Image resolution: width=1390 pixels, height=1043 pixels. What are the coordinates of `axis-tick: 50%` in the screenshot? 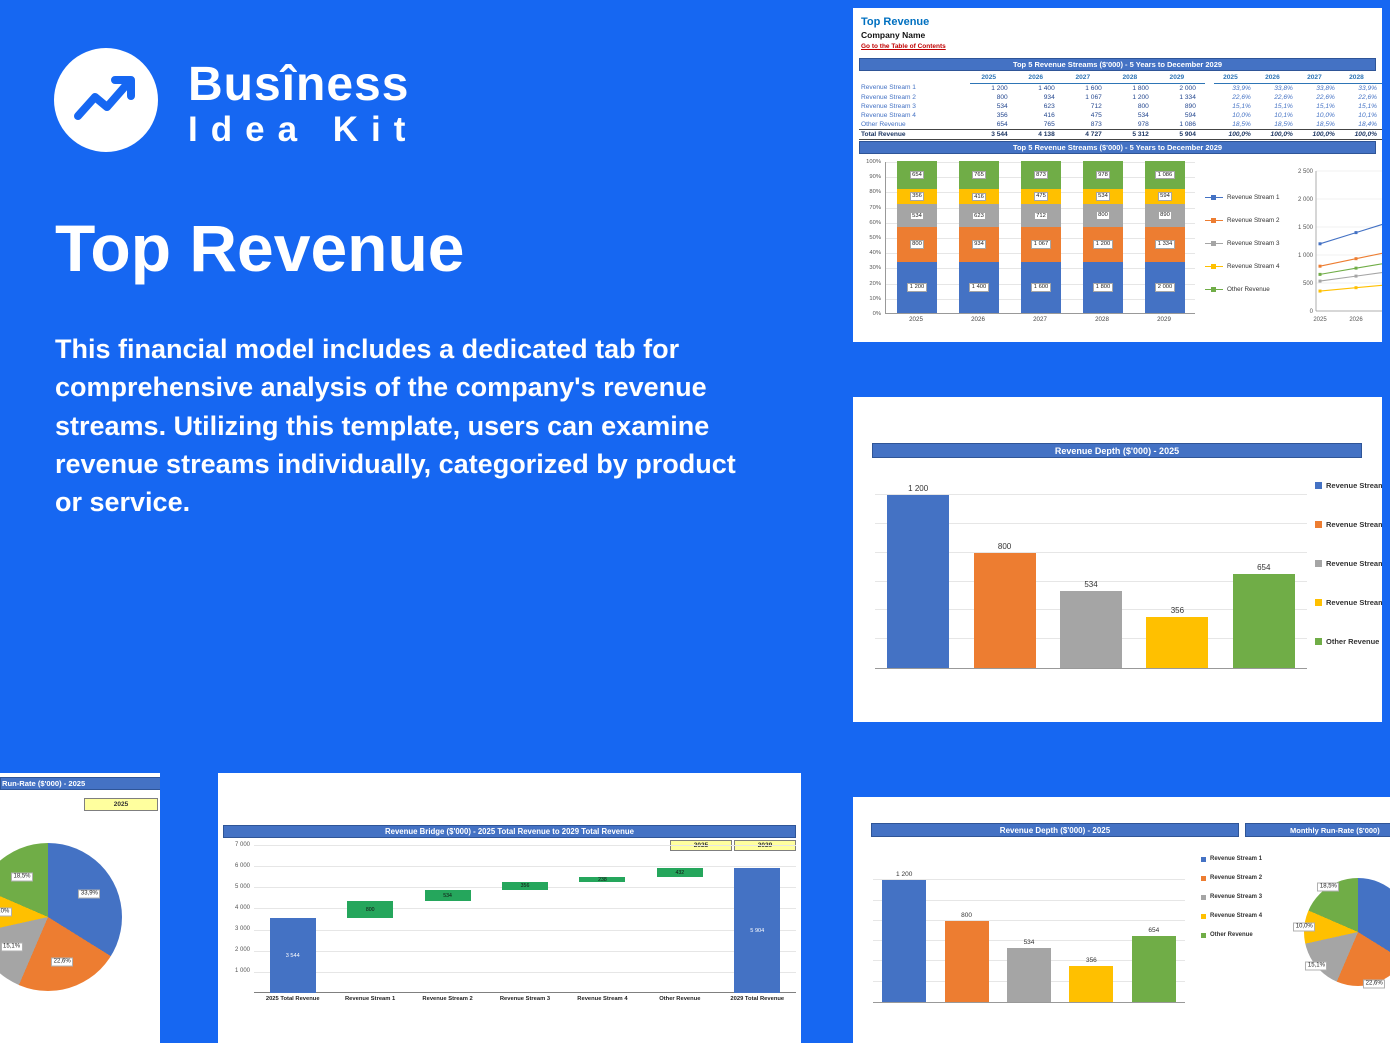 It's located at (875, 238).